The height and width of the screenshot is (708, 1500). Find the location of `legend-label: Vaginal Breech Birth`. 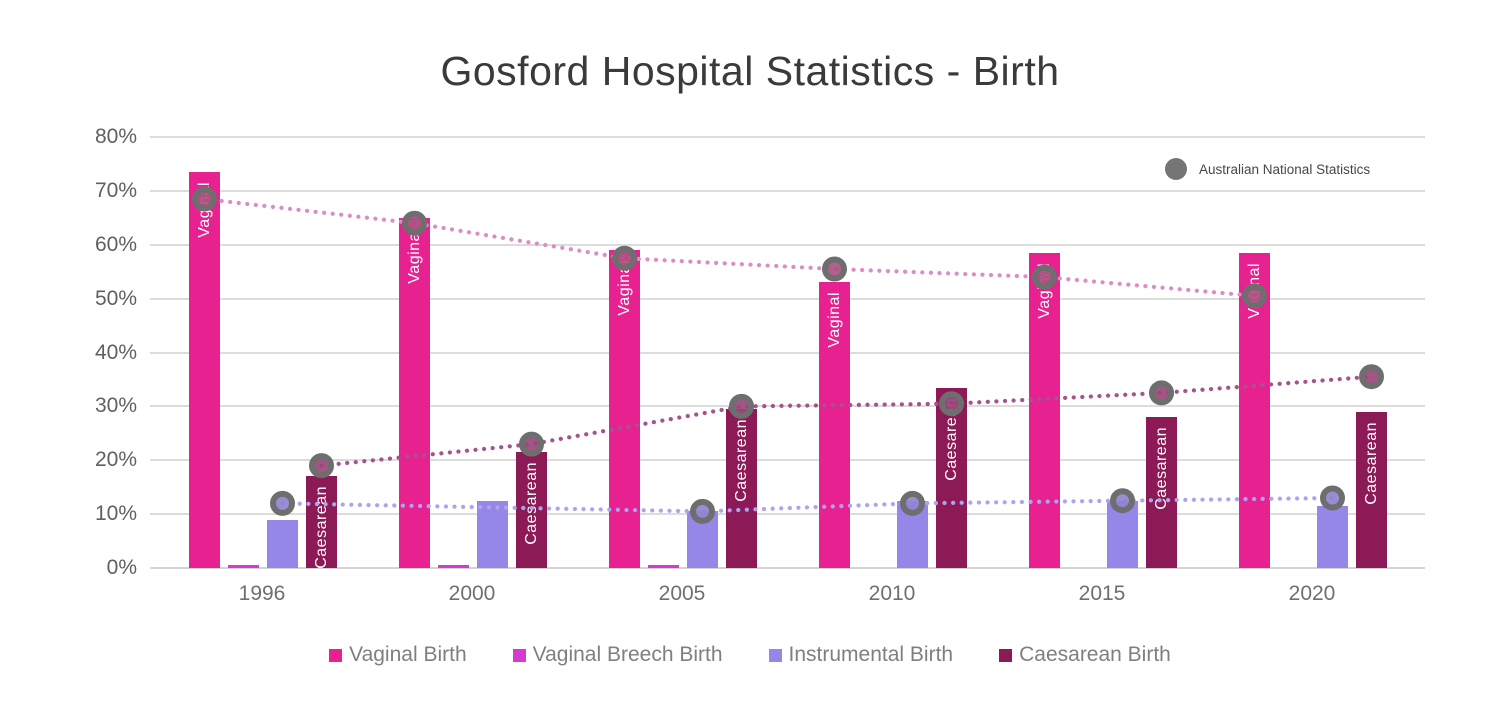

legend-label: Vaginal Breech Birth is located at coordinates (627, 654).